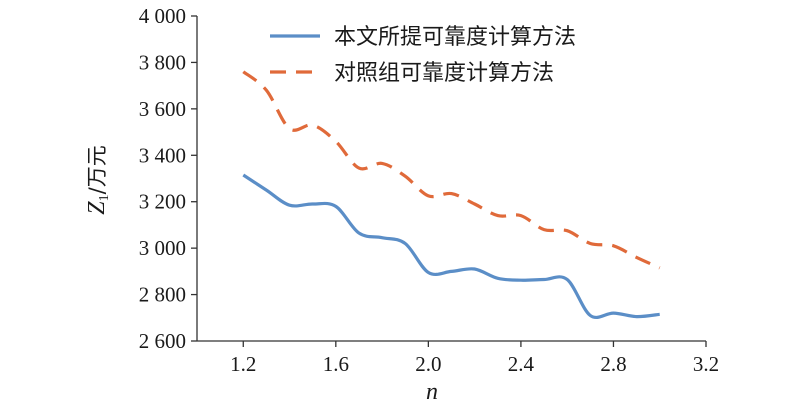  Describe the element at coordinates (162, 16) in the screenshot. I see `y-tick-label: 4 000` at that location.